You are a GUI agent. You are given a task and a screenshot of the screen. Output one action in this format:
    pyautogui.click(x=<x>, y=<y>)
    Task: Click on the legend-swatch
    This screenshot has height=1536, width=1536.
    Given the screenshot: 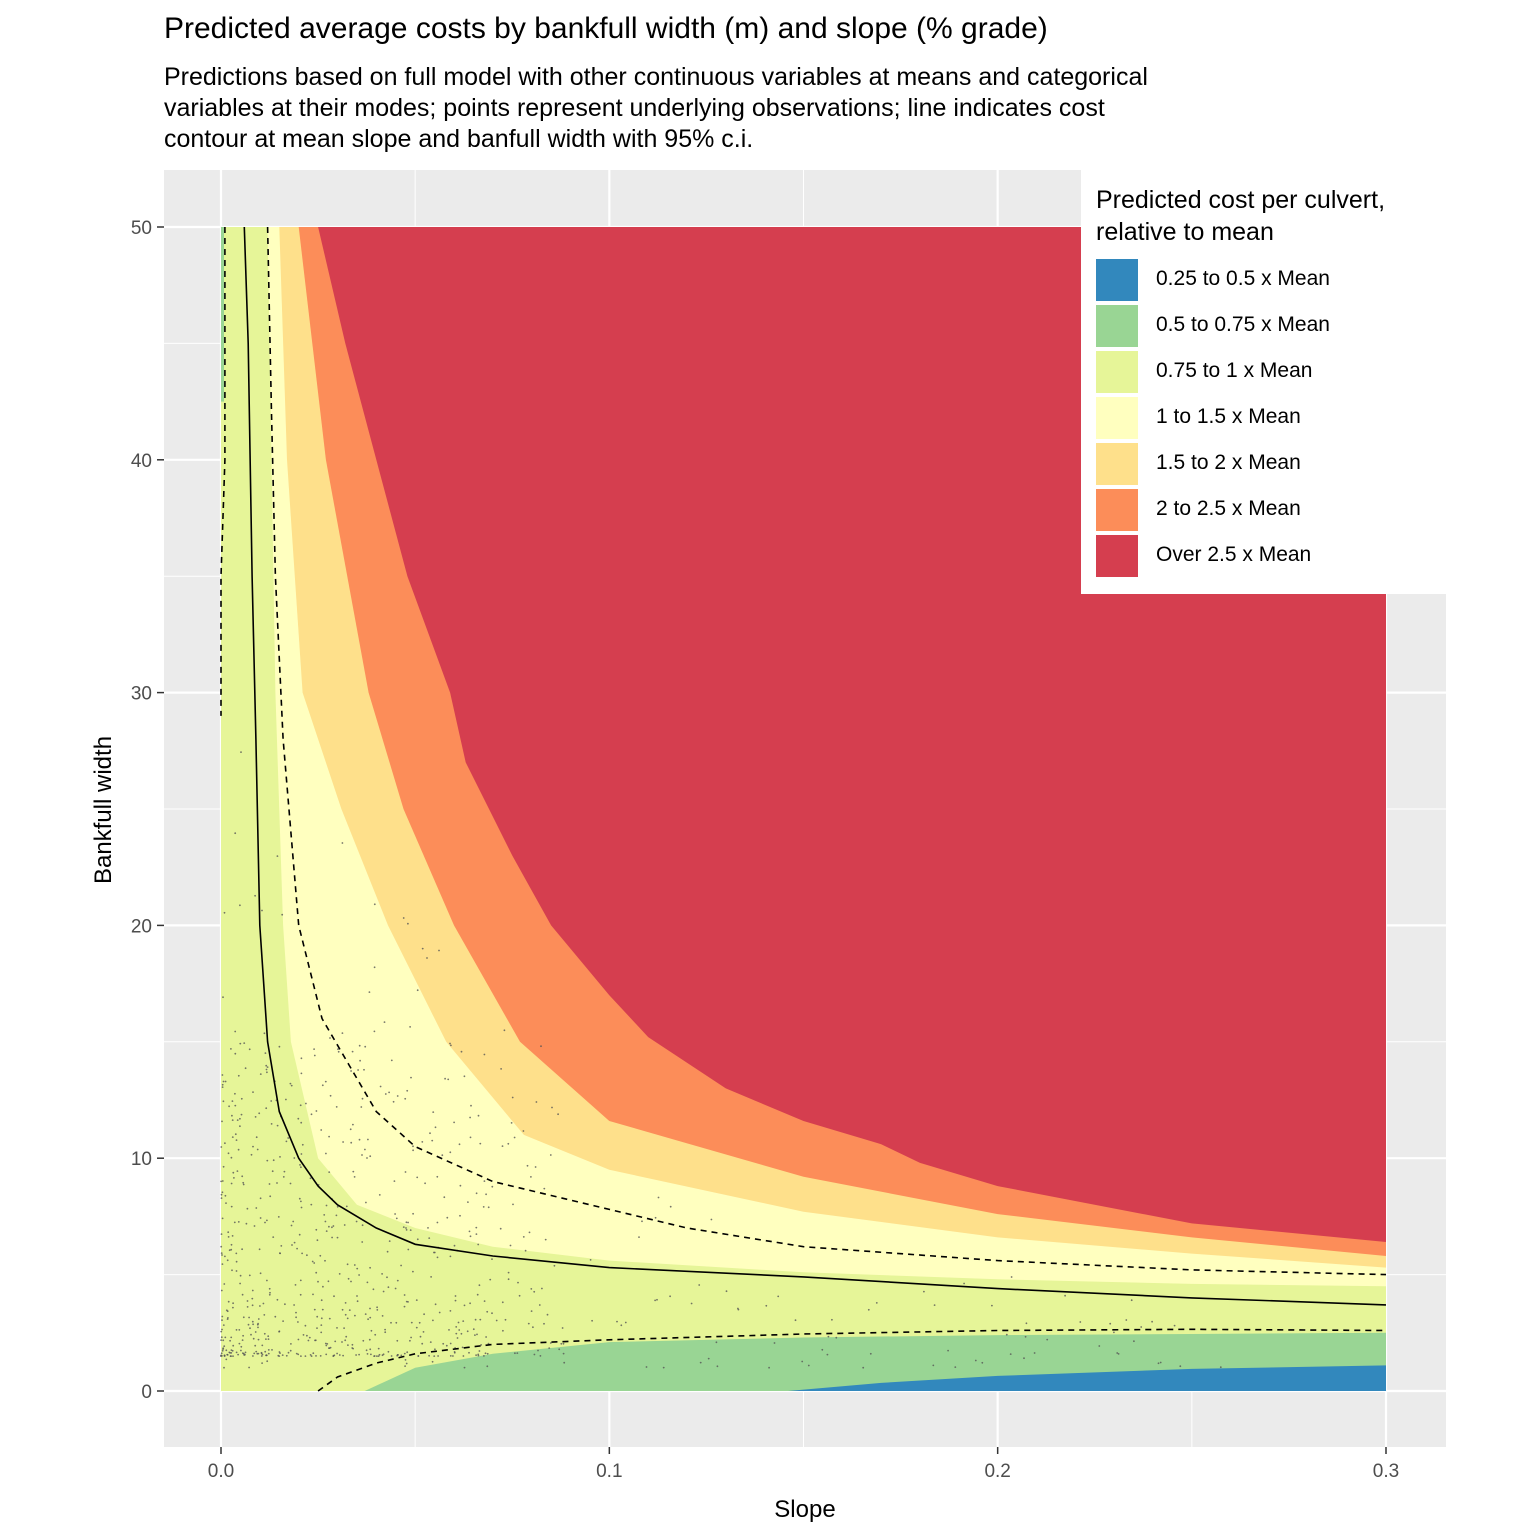 What is the action you would take?
    pyautogui.click(x=1117, y=464)
    